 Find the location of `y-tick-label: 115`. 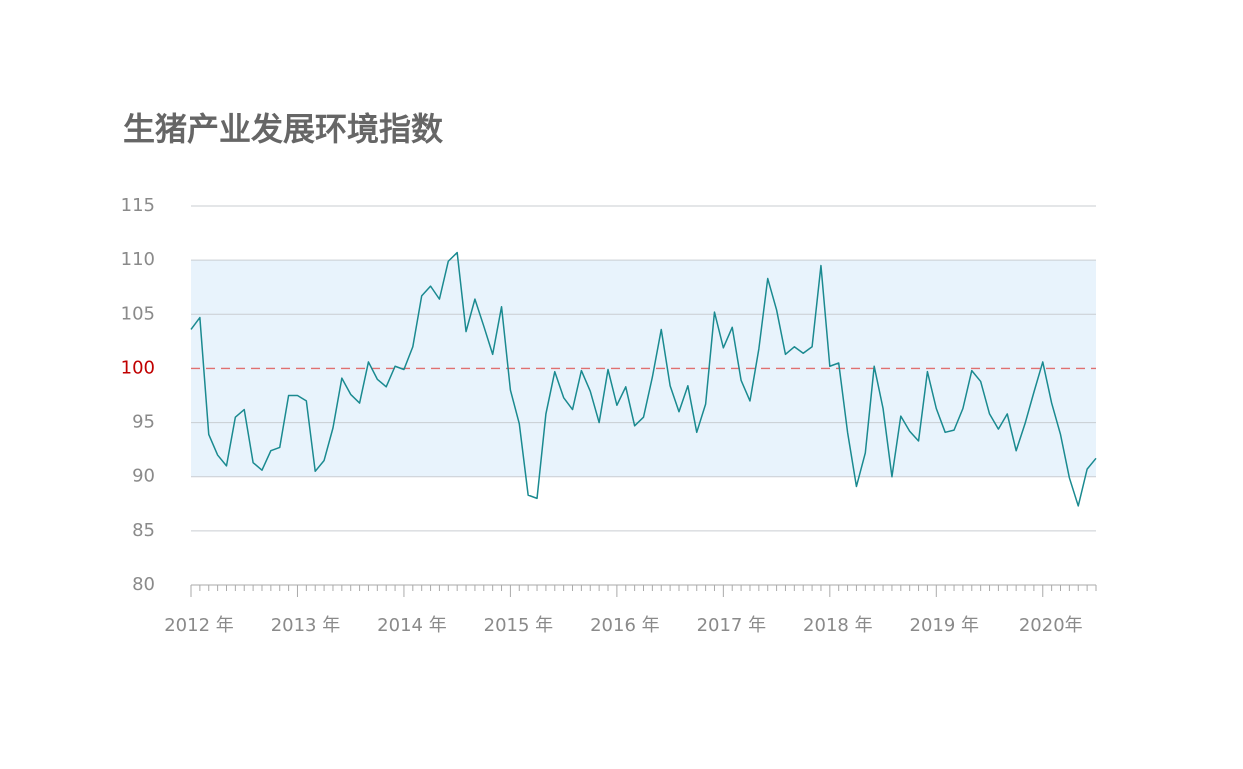

y-tick-label: 115 is located at coordinates (138, 205).